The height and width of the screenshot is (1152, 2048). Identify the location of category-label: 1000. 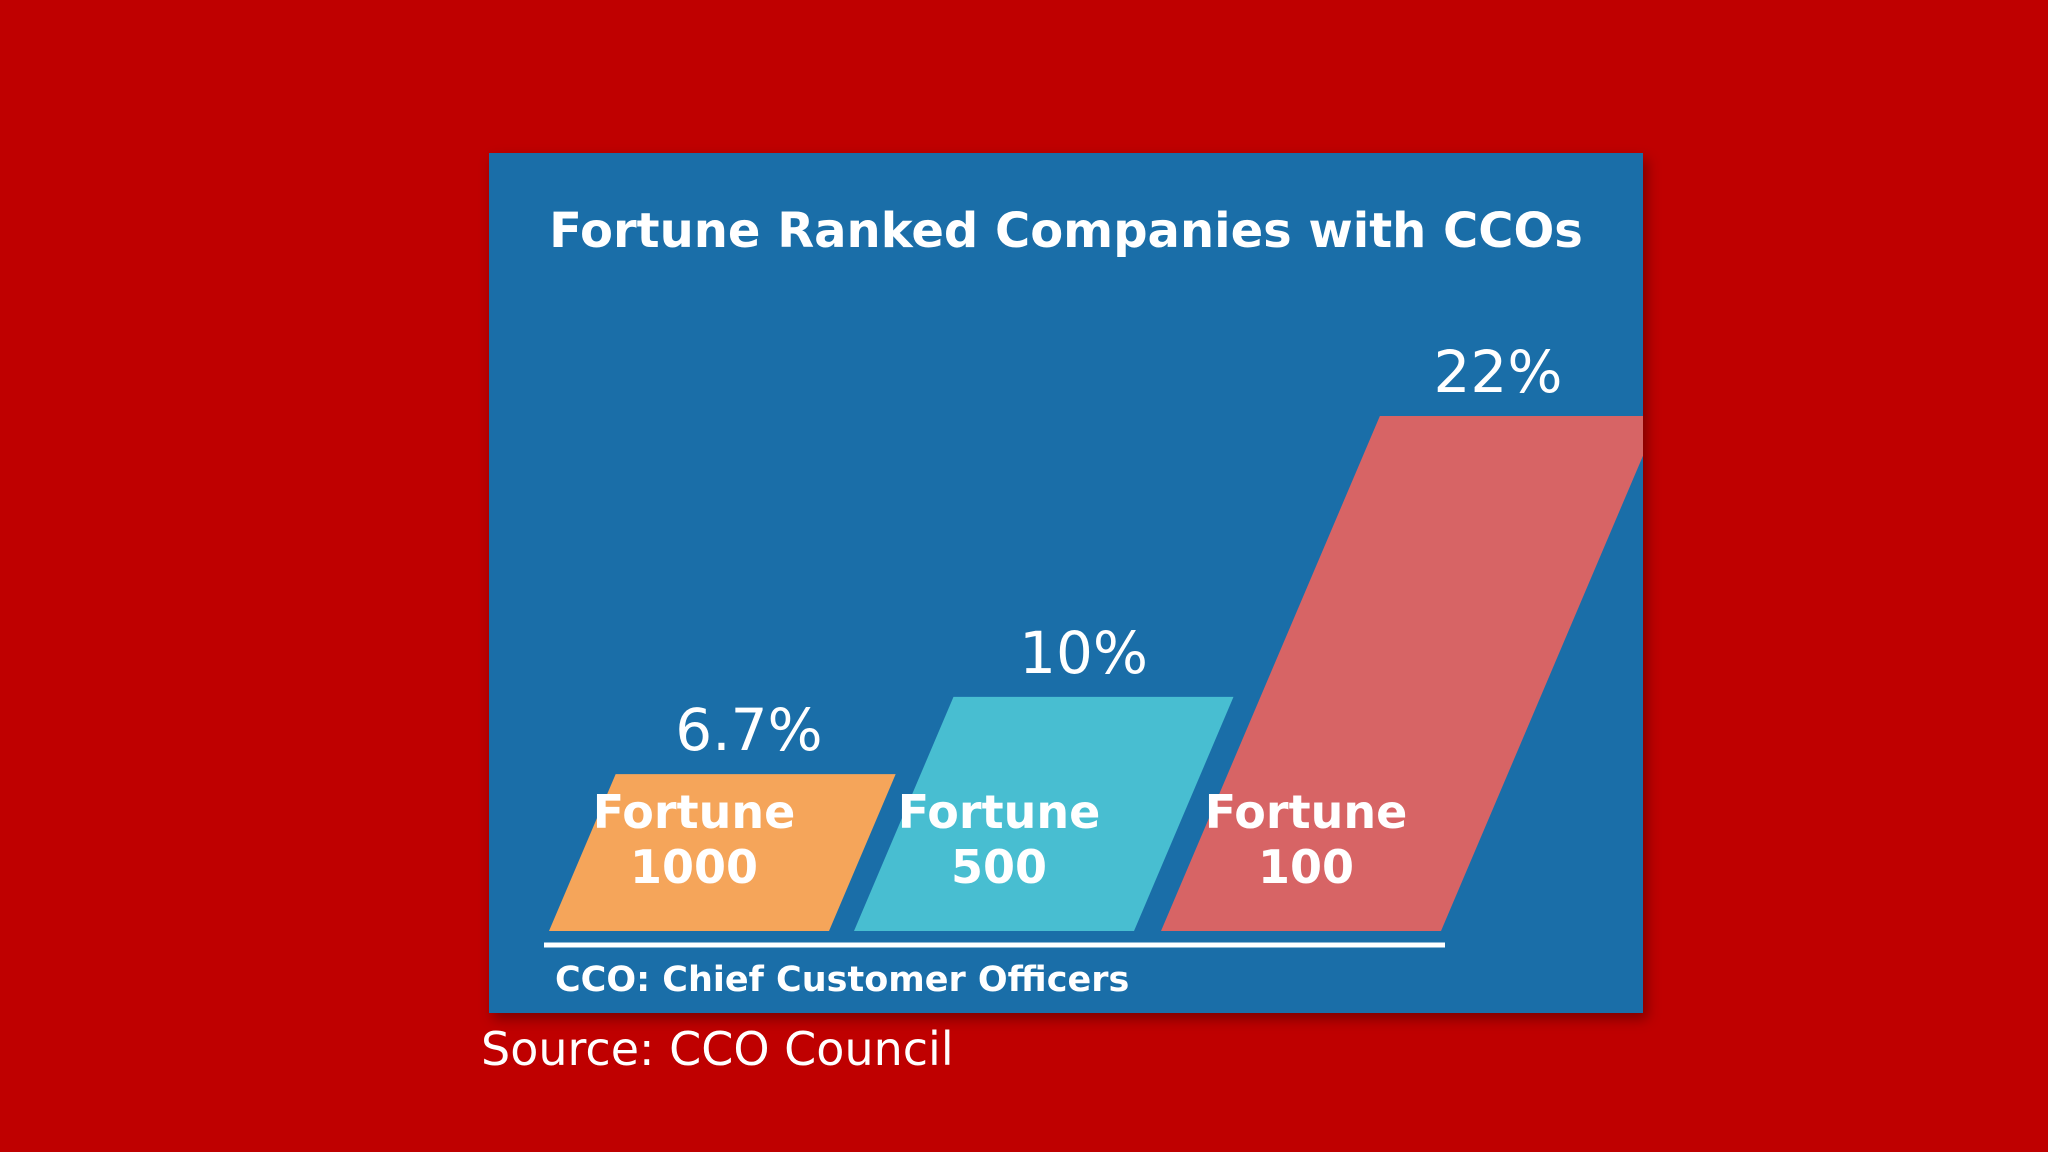
(694, 867).